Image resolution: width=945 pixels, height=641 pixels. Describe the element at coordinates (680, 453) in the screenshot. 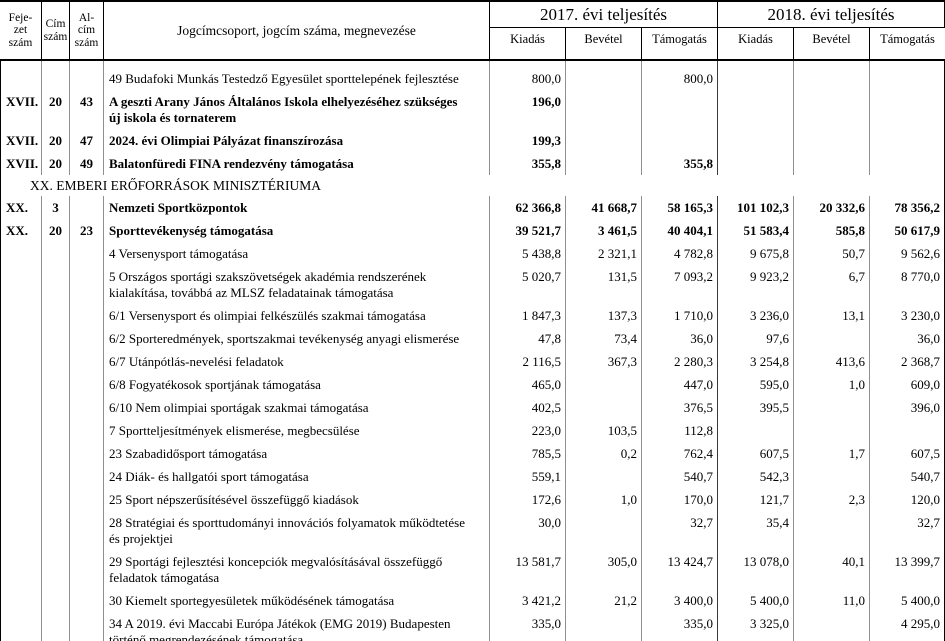

I see `value-cell-2017-tamogatas: 762,4` at that location.